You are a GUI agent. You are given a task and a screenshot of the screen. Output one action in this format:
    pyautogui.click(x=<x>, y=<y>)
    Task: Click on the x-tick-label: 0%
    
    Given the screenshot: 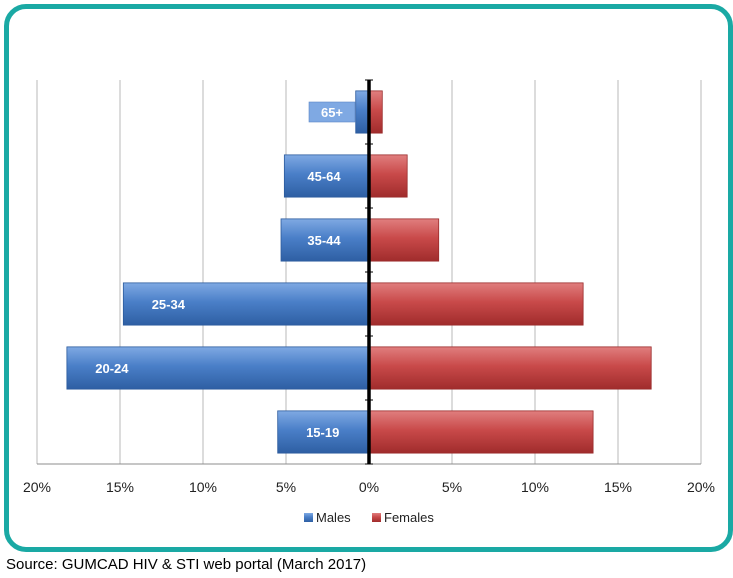 What is the action you would take?
    pyautogui.click(x=369, y=487)
    